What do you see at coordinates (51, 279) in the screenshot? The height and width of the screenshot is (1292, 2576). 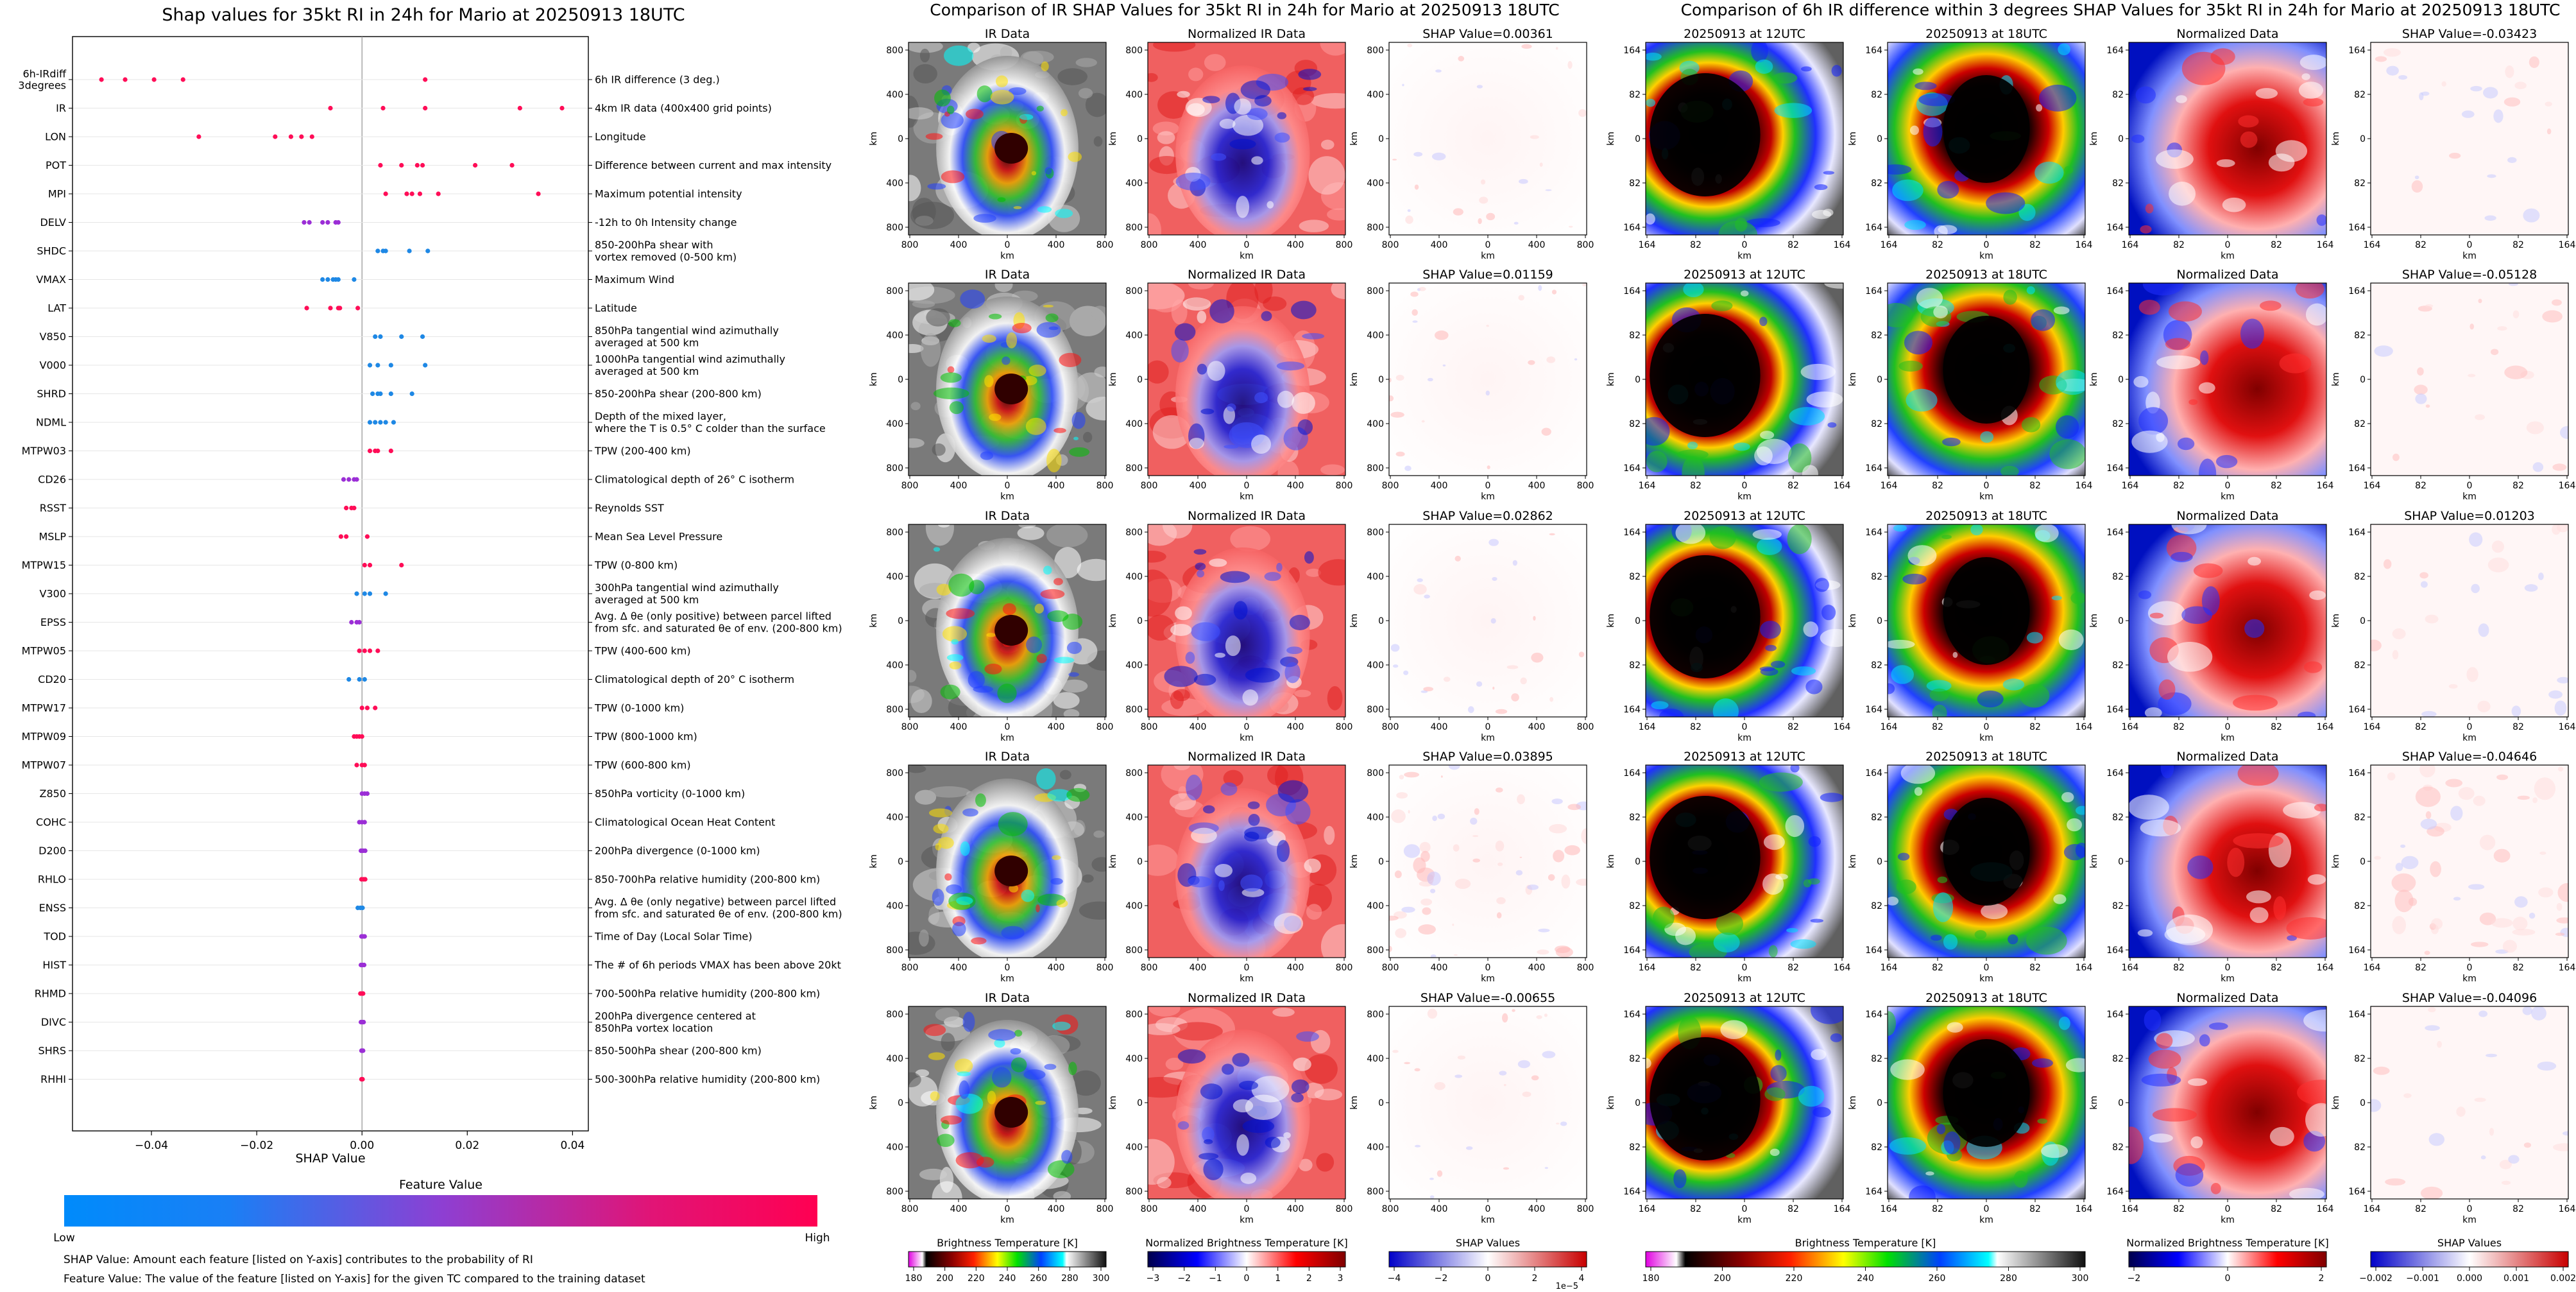 I see `feature-code-label: VMAX` at bounding box center [51, 279].